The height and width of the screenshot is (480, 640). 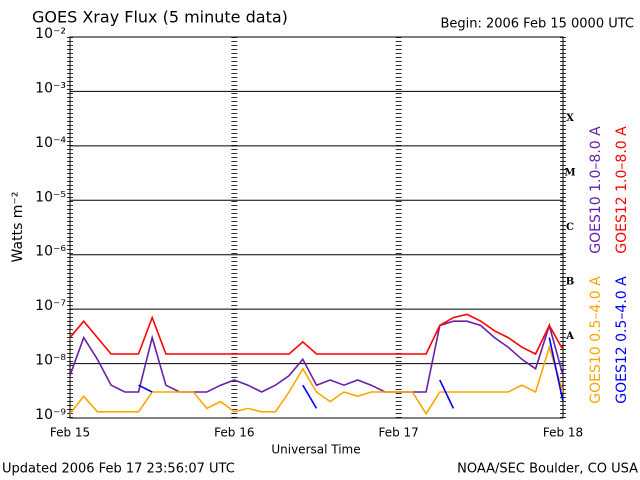 What do you see at coordinates (70, 433) in the screenshot?
I see `x-tick-label: Feb 15` at bounding box center [70, 433].